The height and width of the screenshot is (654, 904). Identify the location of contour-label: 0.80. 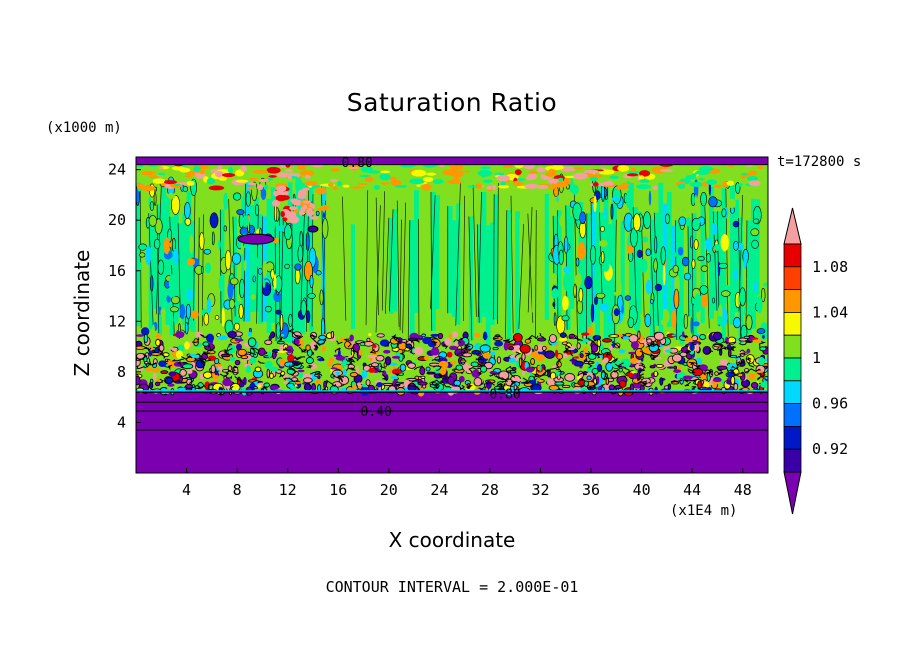
(357, 163).